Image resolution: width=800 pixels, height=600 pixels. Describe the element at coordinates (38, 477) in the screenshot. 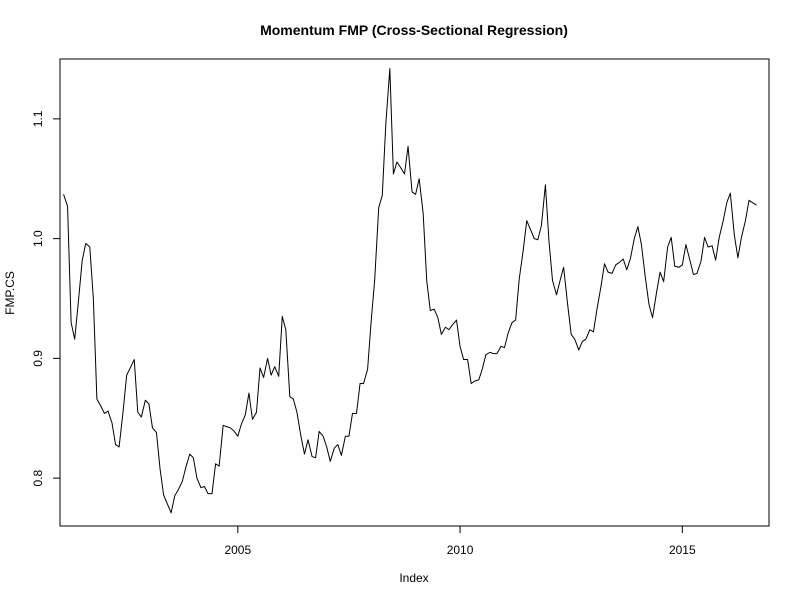

I see `y-tick-label: 0.8` at that location.